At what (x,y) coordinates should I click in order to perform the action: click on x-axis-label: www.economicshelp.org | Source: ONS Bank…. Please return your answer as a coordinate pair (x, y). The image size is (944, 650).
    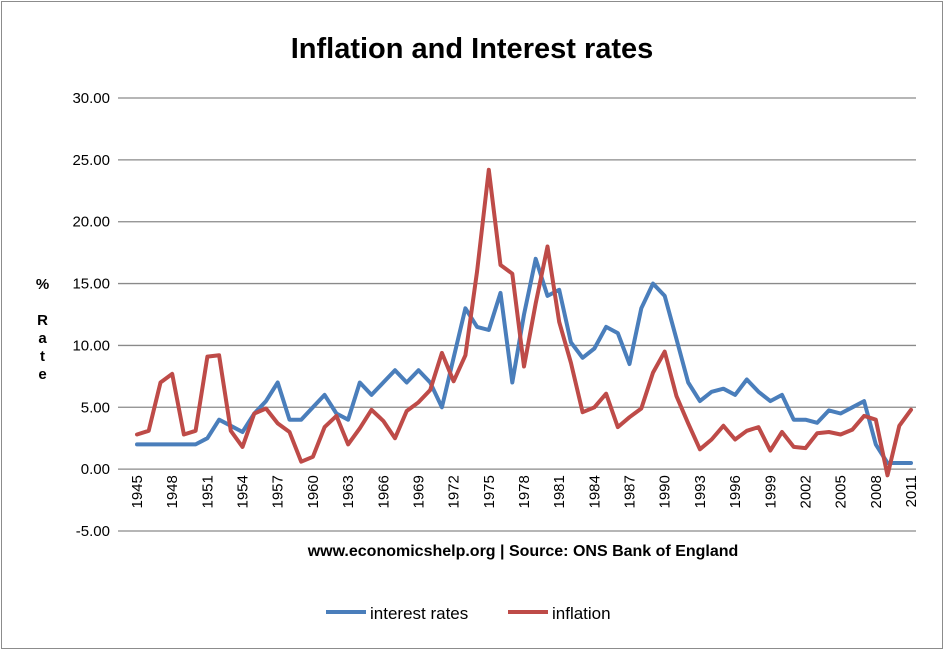
    Looking at the image, I should click on (523, 551).